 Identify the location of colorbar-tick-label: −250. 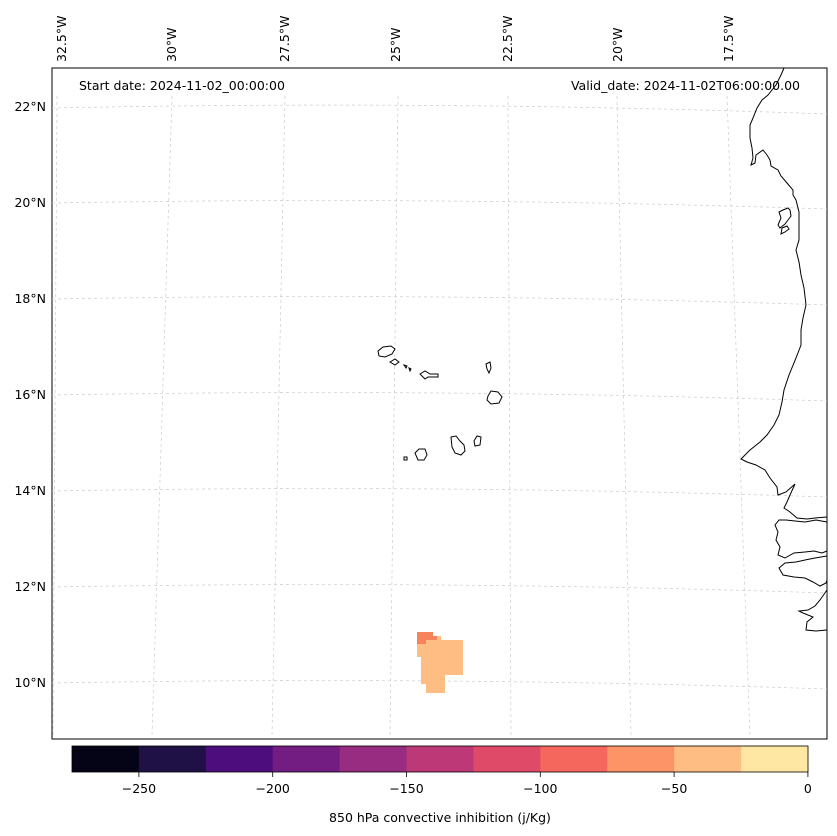
(139, 788).